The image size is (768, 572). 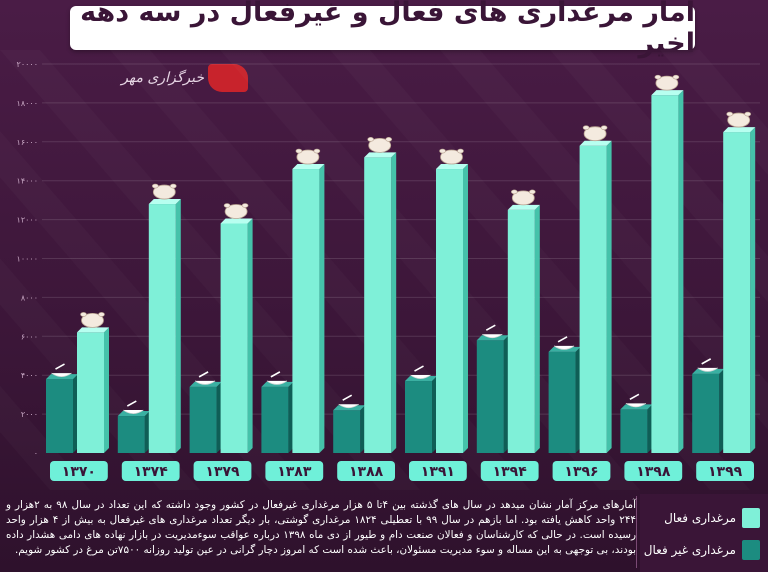 I want to click on mehr-logo-icon, so click(x=228, y=78).